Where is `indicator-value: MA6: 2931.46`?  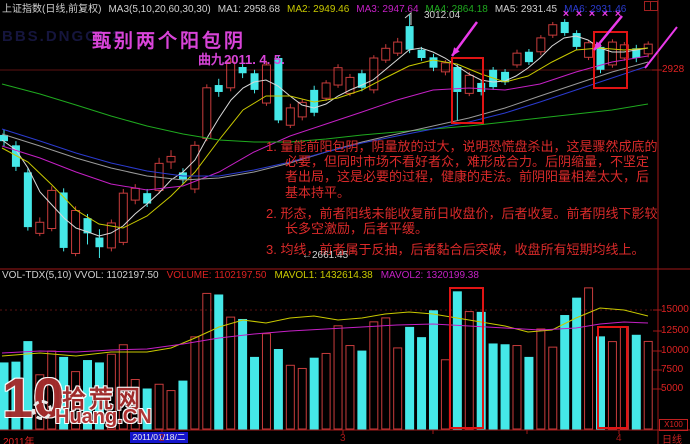
indicator-value: MA6: 2931.46 is located at coordinates (595, 9).